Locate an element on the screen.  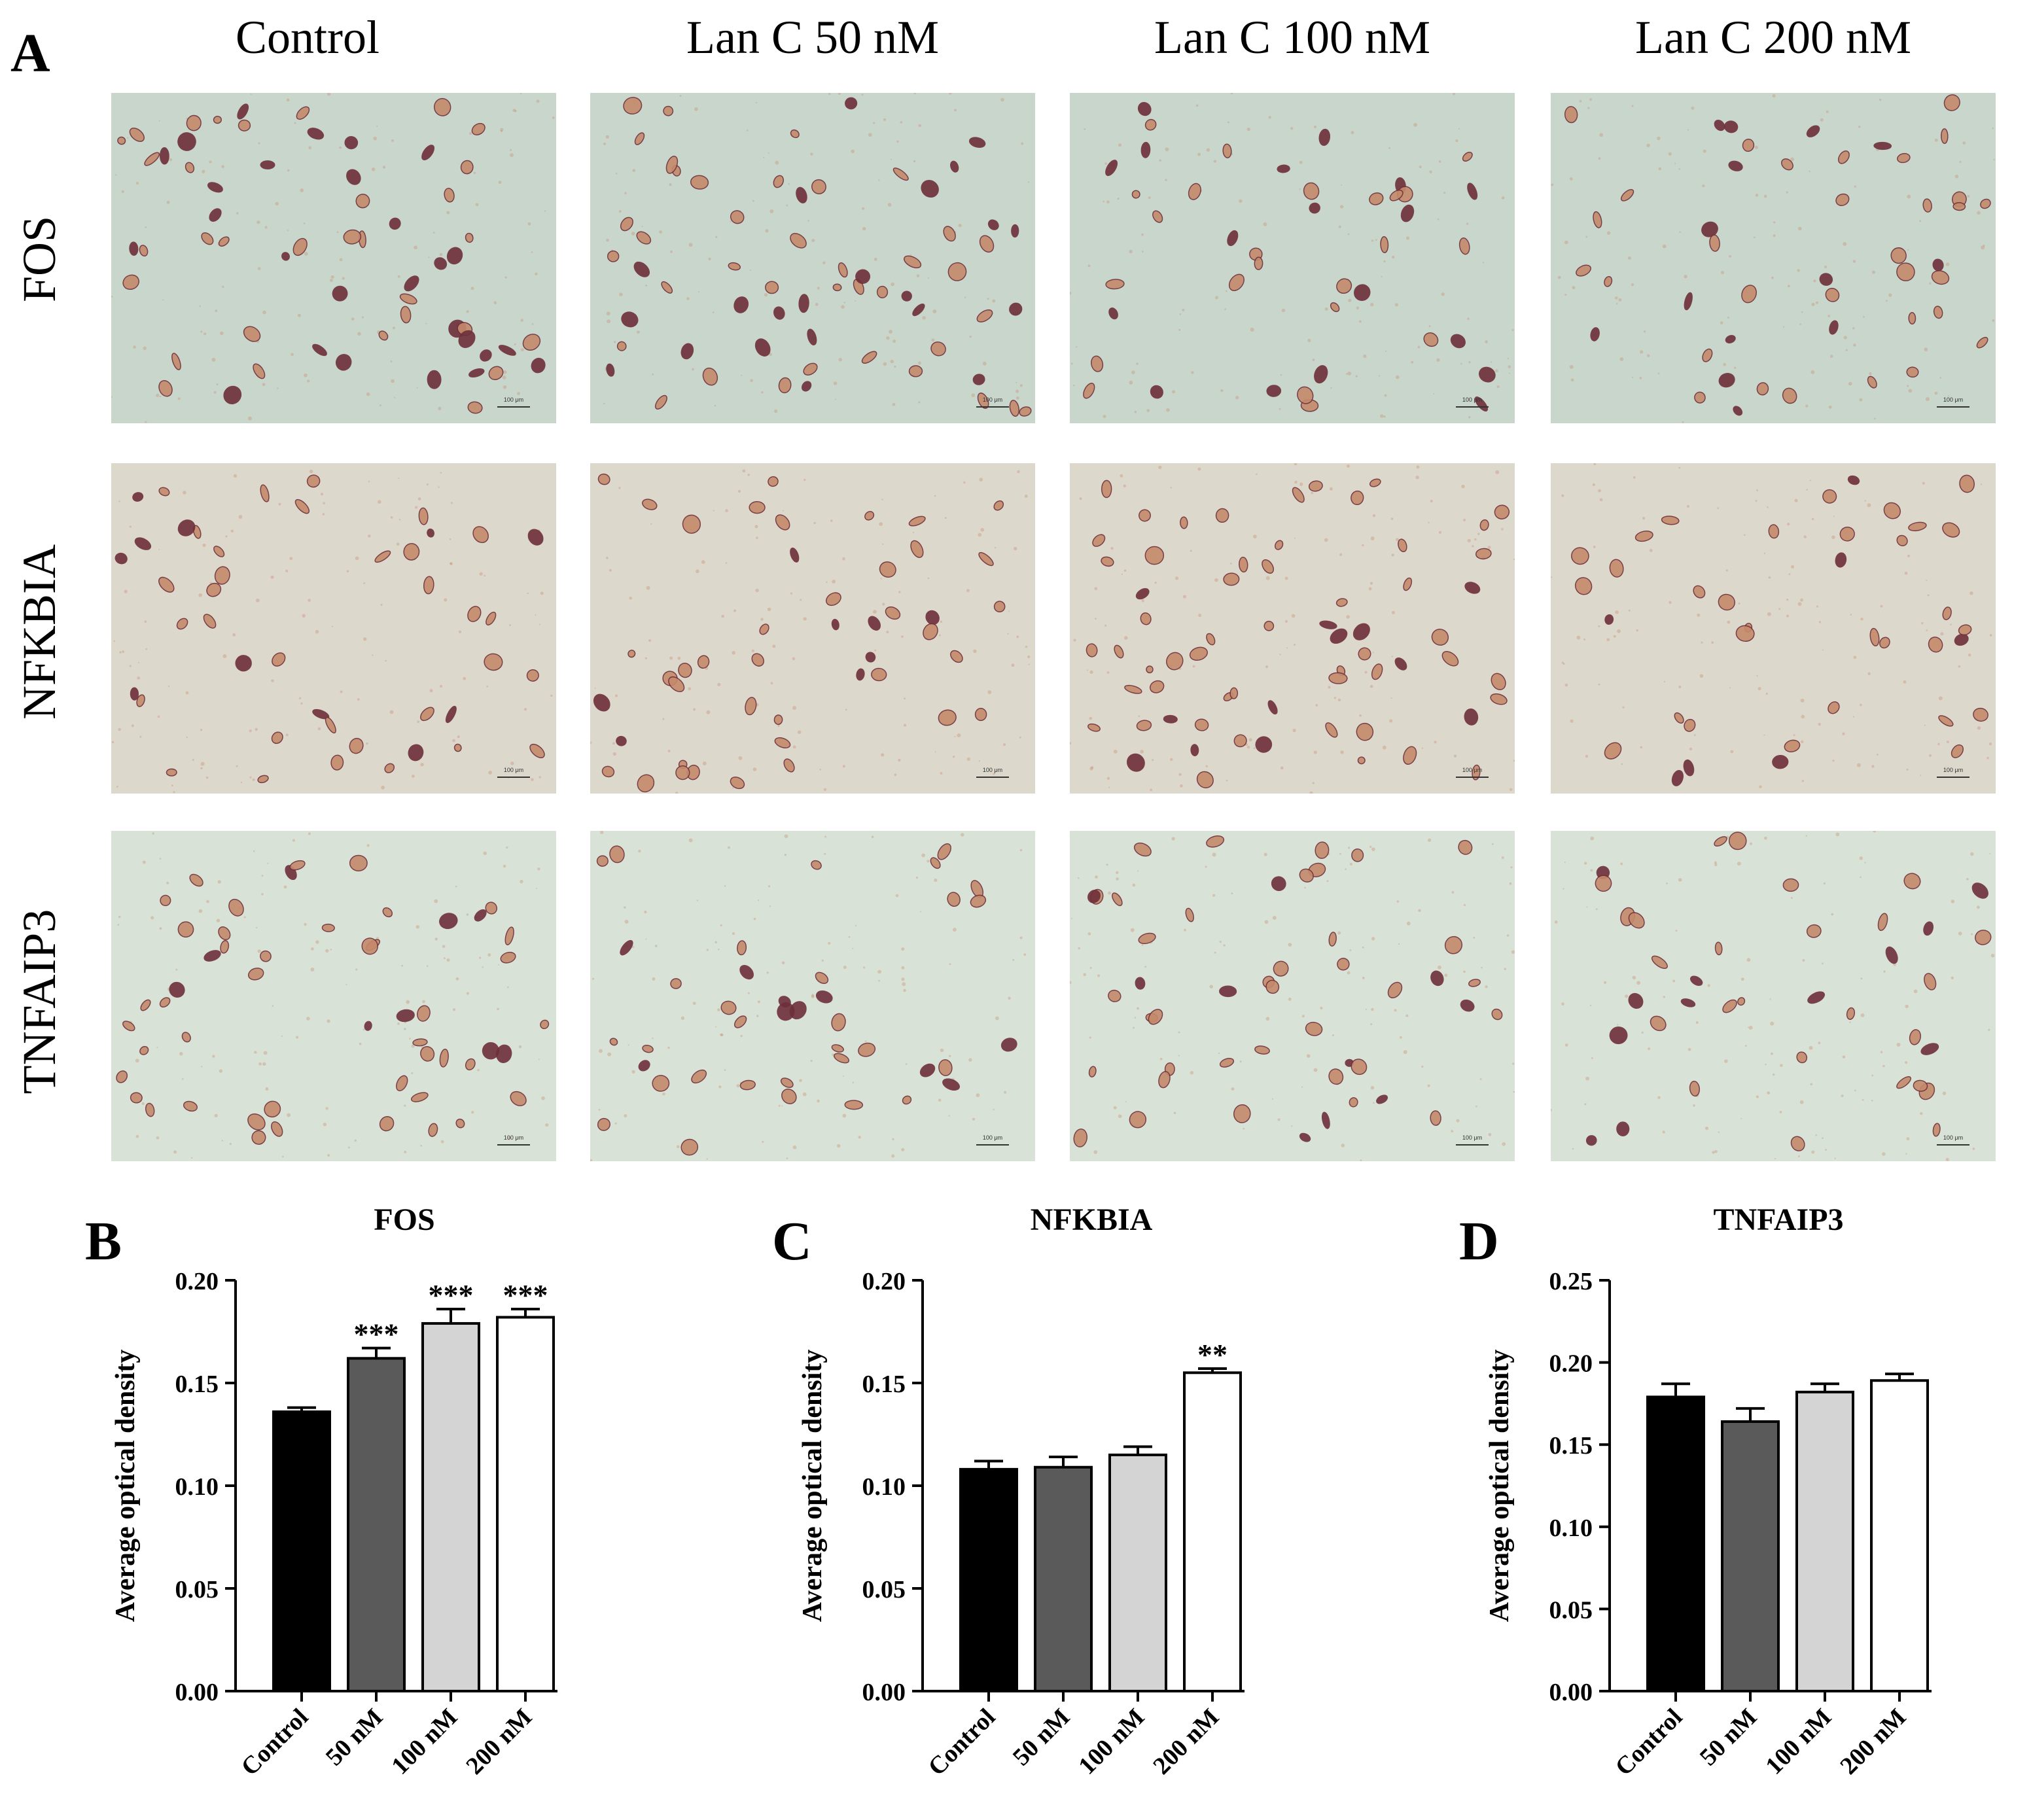
micrograph-nfkbia-3: 100 μm is located at coordinates (1773, 628).